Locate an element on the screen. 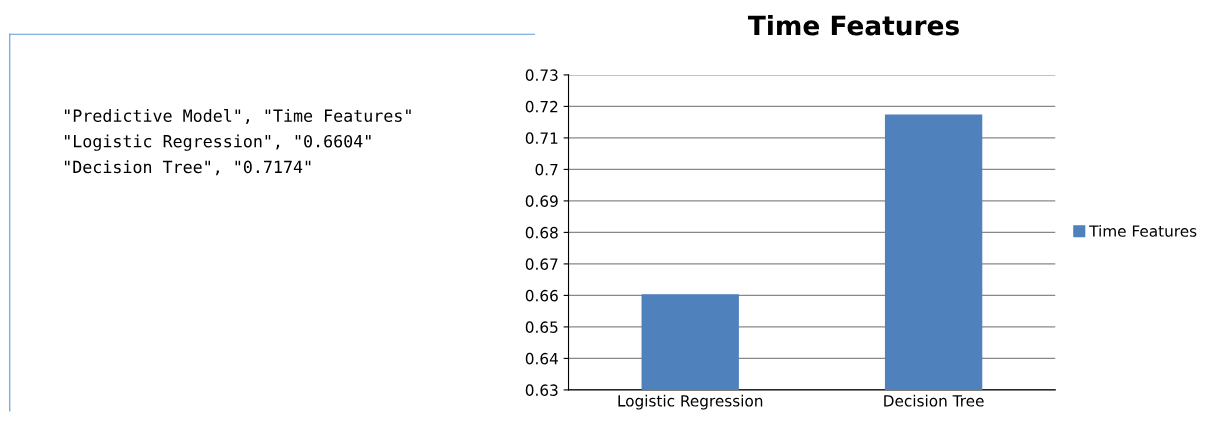 The width and height of the screenshot is (1220, 428). x-tick-label: Logistic Regression is located at coordinates (690, 402).